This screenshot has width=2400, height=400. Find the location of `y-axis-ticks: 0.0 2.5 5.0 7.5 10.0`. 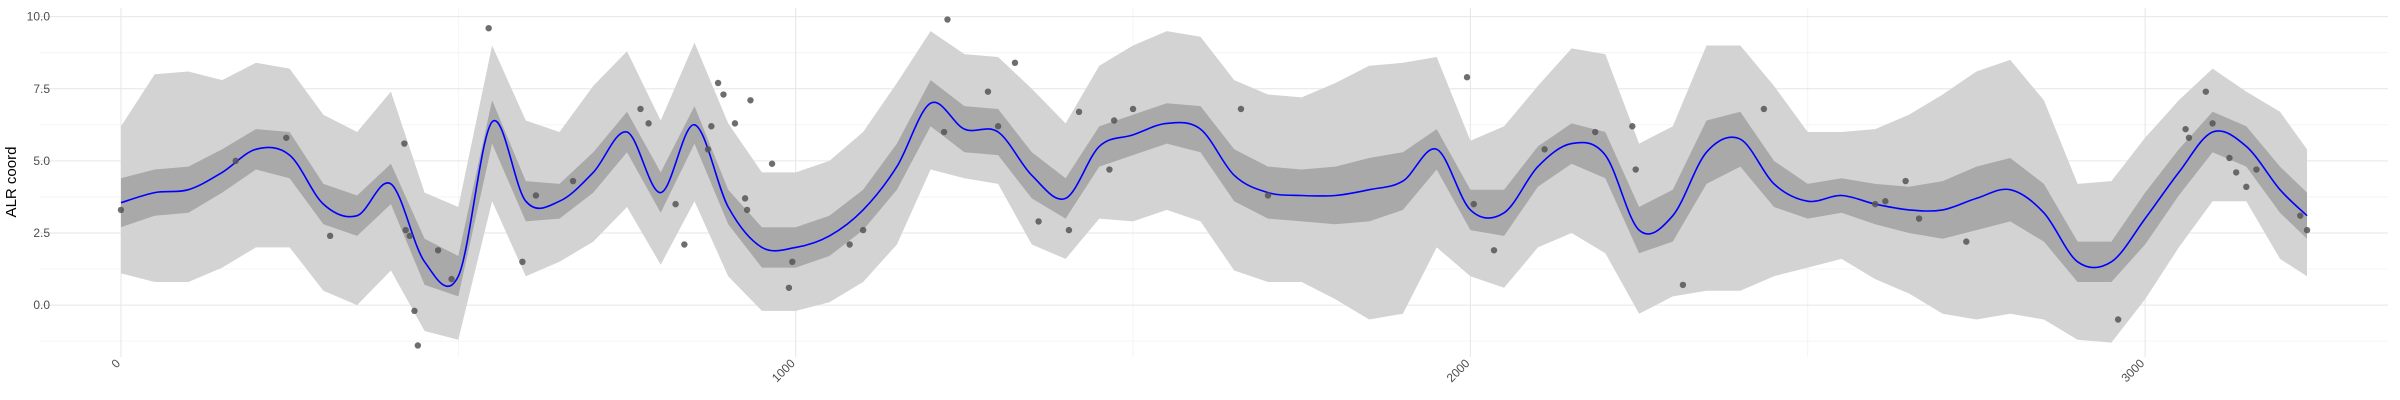

y-axis-ticks: 0.0 2.5 5.0 7.5 10.0 is located at coordinates (39, 161).